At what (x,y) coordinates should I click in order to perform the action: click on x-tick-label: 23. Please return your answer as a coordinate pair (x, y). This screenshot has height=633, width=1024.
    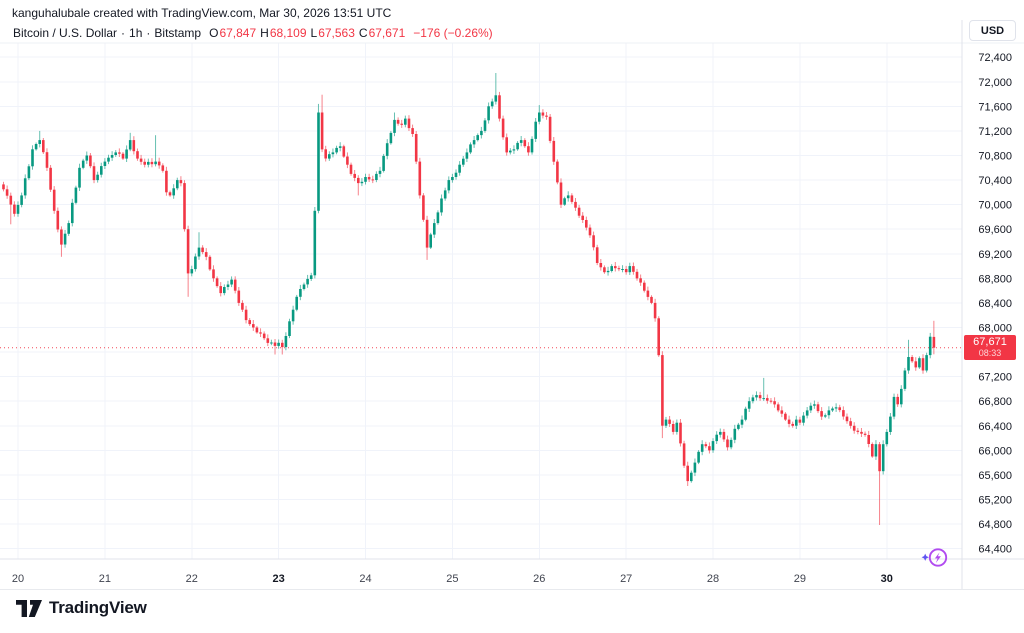
    Looking at the image, I should click on (278, 579).